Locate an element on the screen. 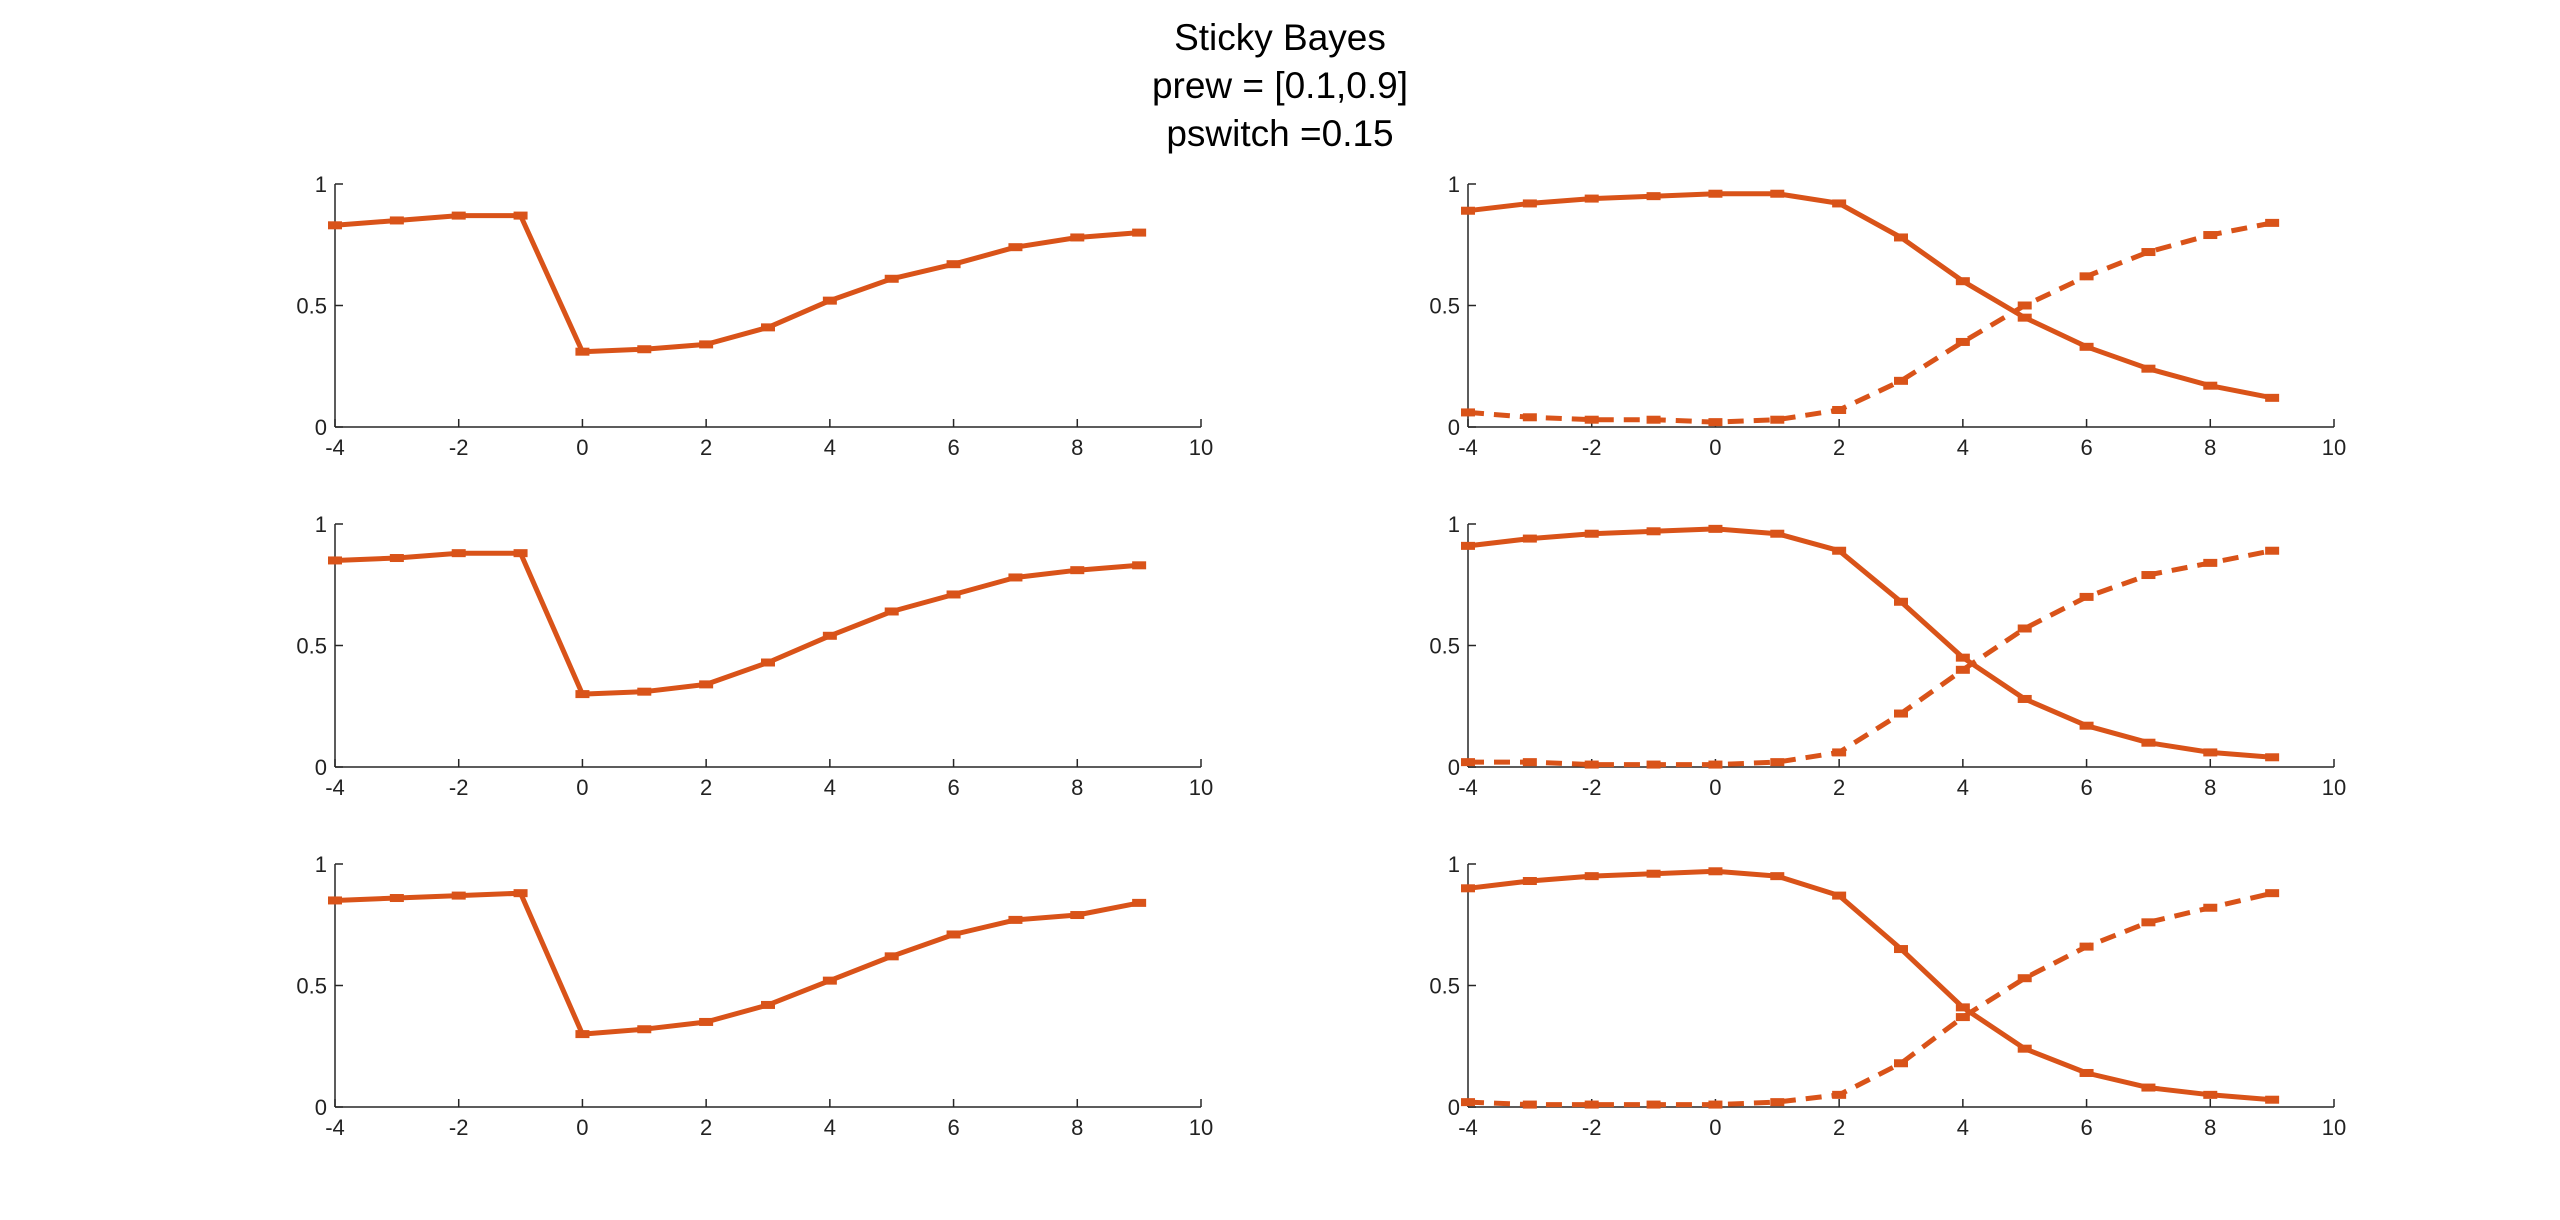 The width and height of the screenshot is (2560, 1220). subplot-row2-right: -4 -2 0 2 4 6 8 10 0 0.5 1 is located at coordinates (1887, 656).